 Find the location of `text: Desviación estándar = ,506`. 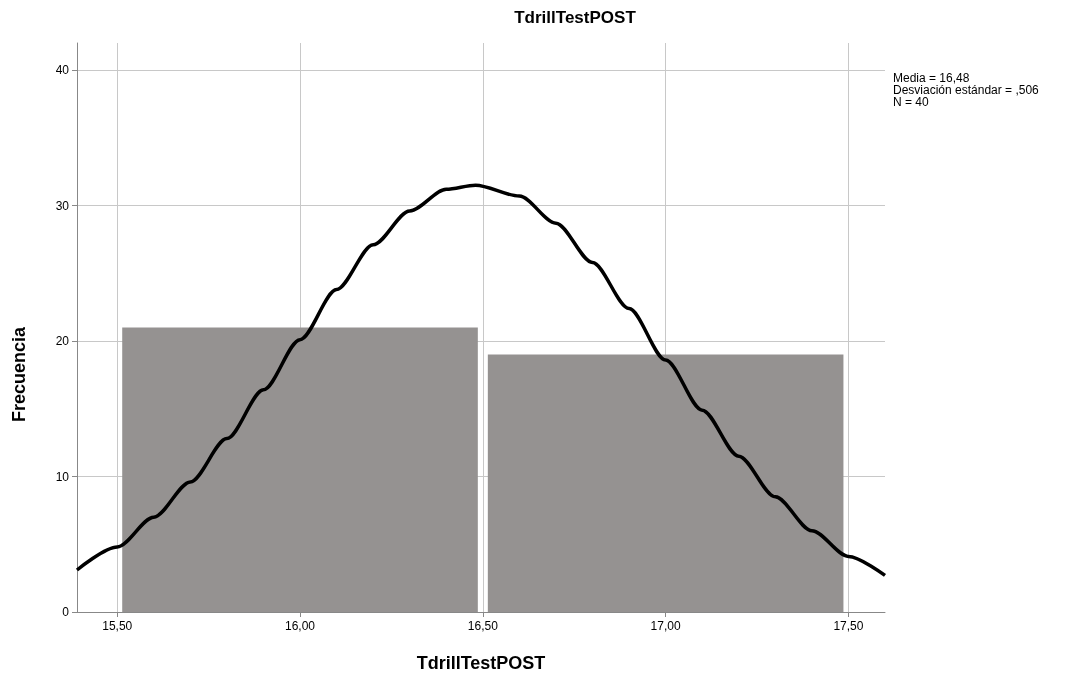

text: Desviación estándar = ,506 is located at coordinates (966, 90).